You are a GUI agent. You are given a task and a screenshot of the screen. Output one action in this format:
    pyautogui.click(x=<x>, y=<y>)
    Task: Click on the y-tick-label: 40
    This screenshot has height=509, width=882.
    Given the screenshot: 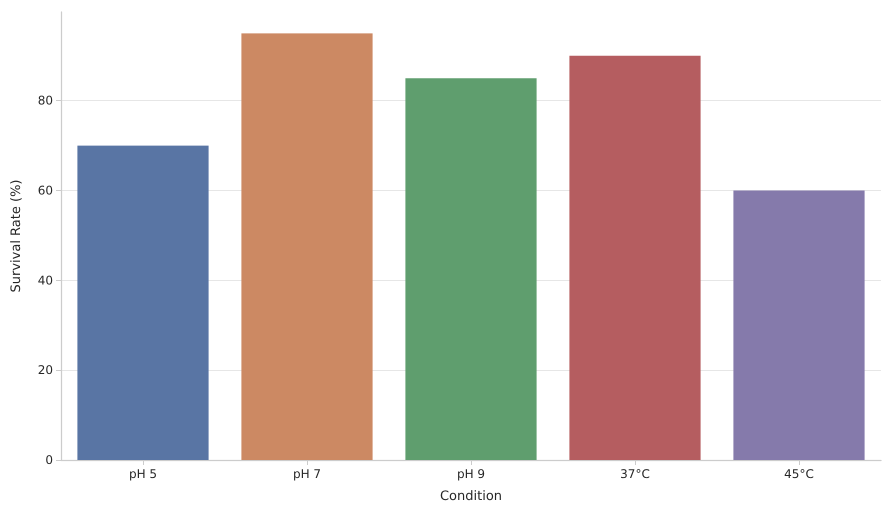 What is the action you would take?
    pyautogui.click(x=45, y=280)
    